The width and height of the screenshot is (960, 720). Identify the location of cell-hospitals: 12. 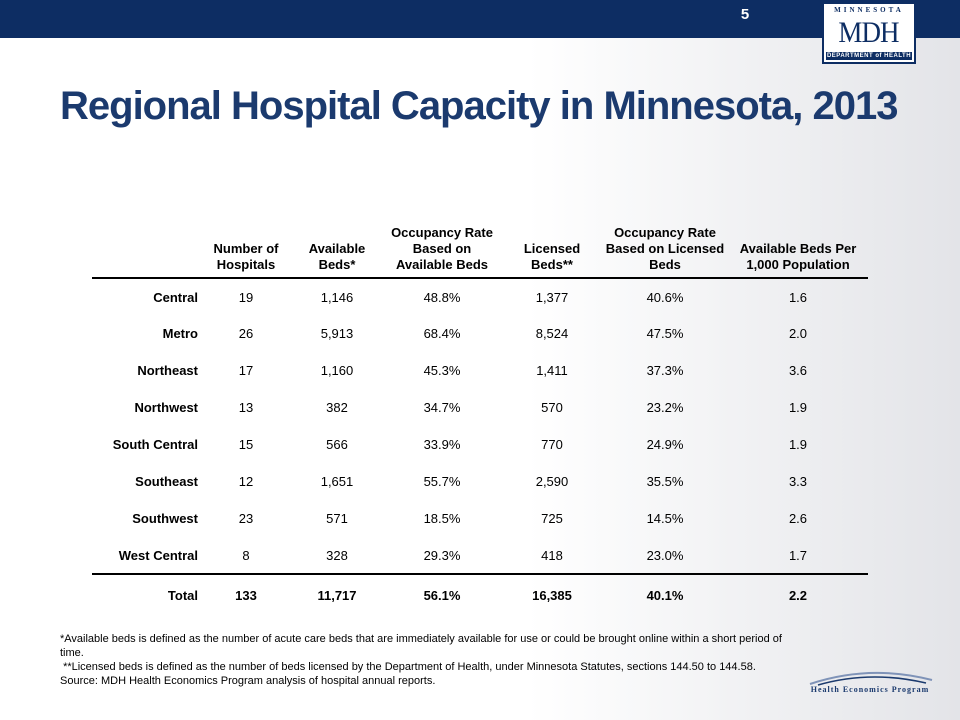
(246, 481).